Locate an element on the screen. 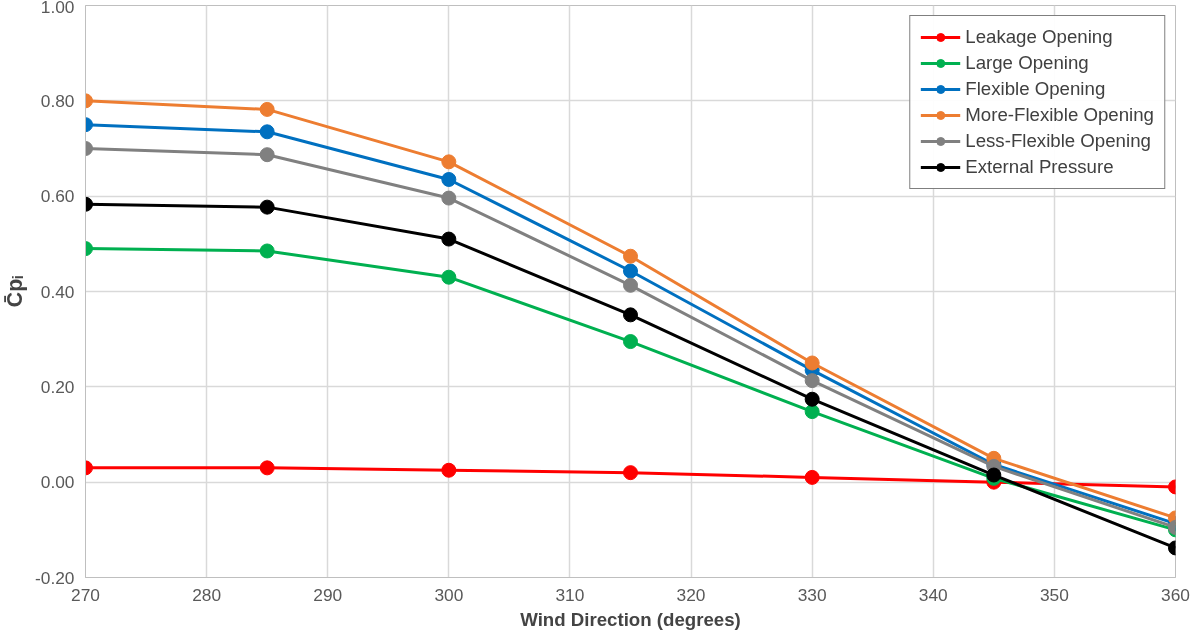 This screenshot has height=638, width=1203. x-tick-label: 290 is located at coordinates (328, 594).